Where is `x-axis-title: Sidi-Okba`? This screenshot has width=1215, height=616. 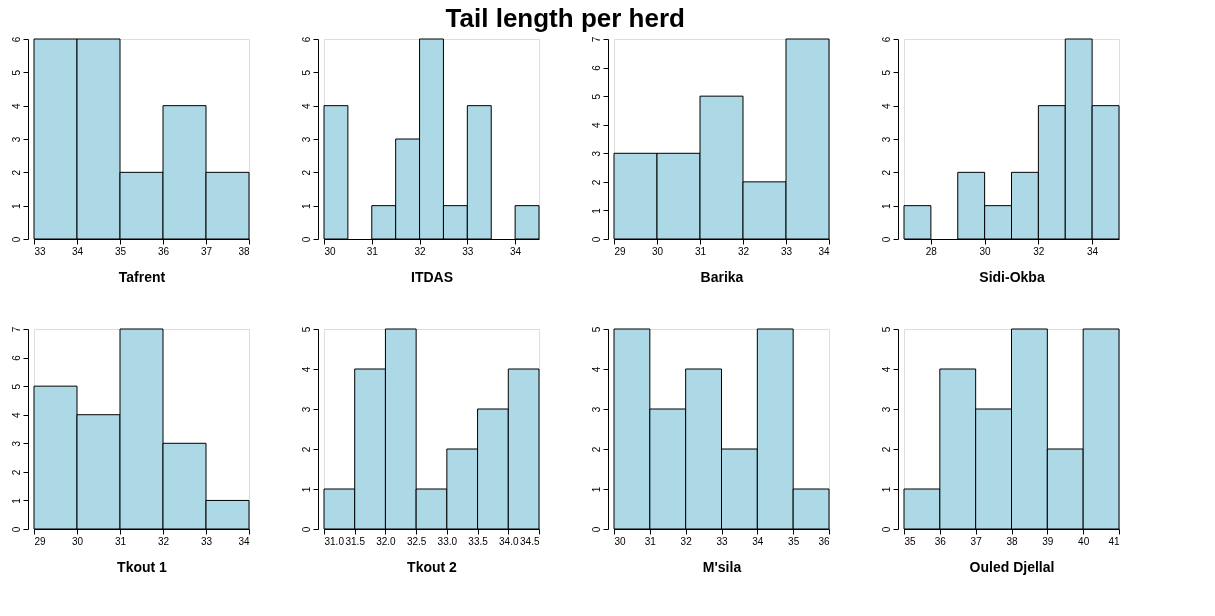 x-axis-title: Sidi-Okba is located at coordinates (1012, 276).